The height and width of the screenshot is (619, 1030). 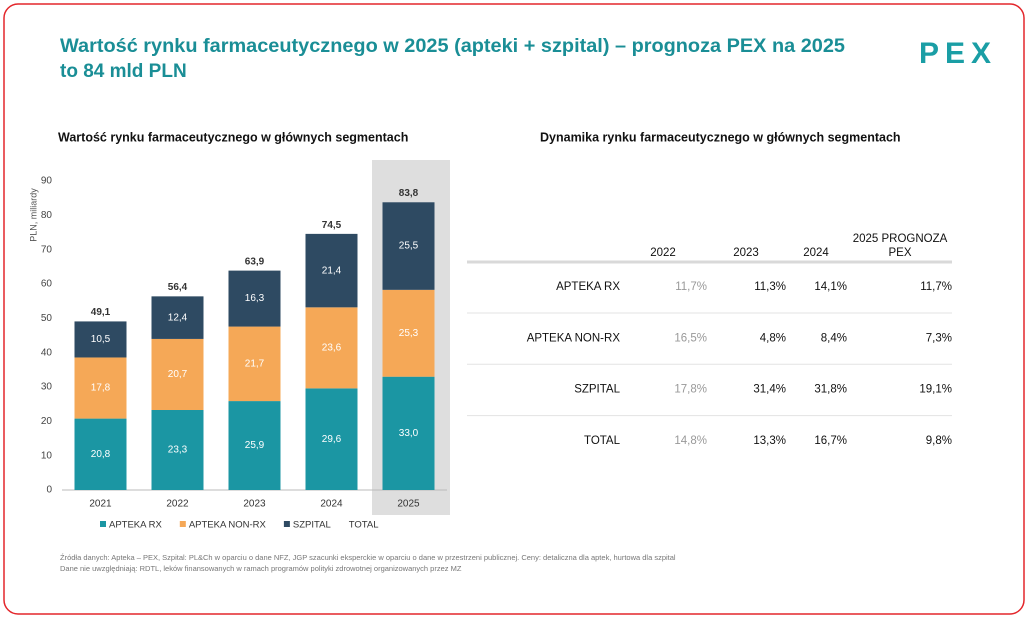 I want to click on data-label: 21,4, so click(x=332, y=270).